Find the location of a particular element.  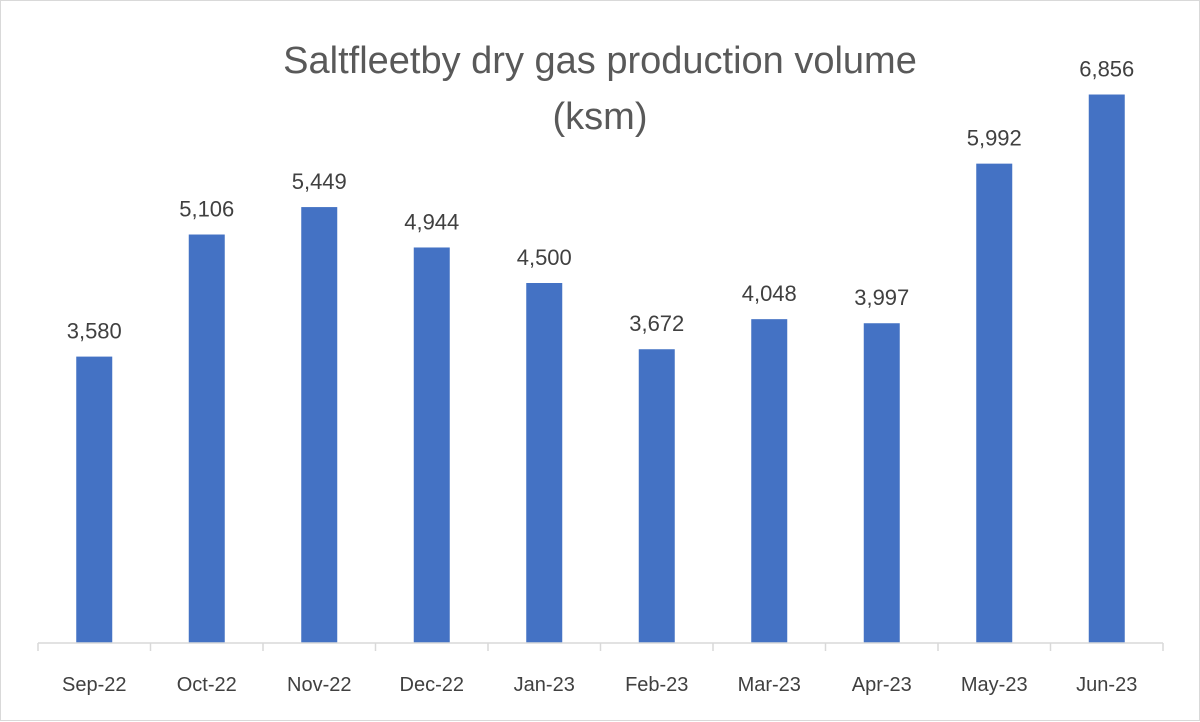

data-label-mar-23: 4,048 is located at coordinates (769, 293).